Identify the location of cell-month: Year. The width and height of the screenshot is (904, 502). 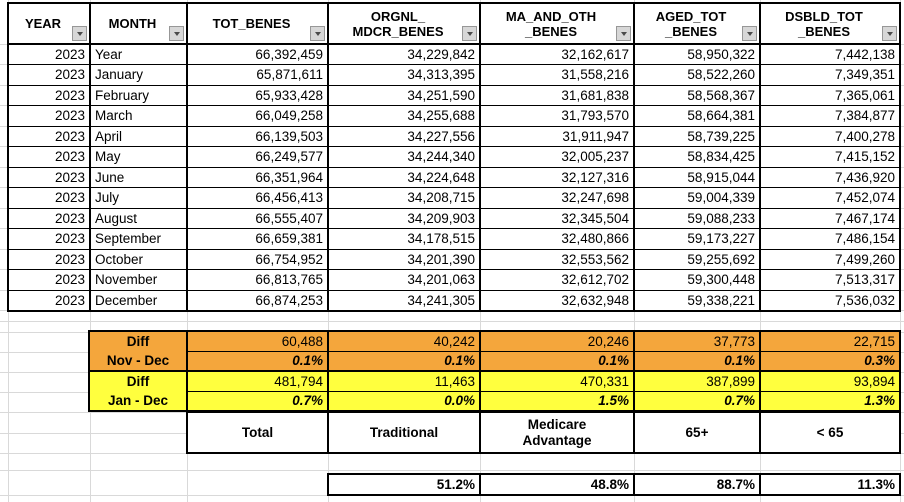
(138, 54).